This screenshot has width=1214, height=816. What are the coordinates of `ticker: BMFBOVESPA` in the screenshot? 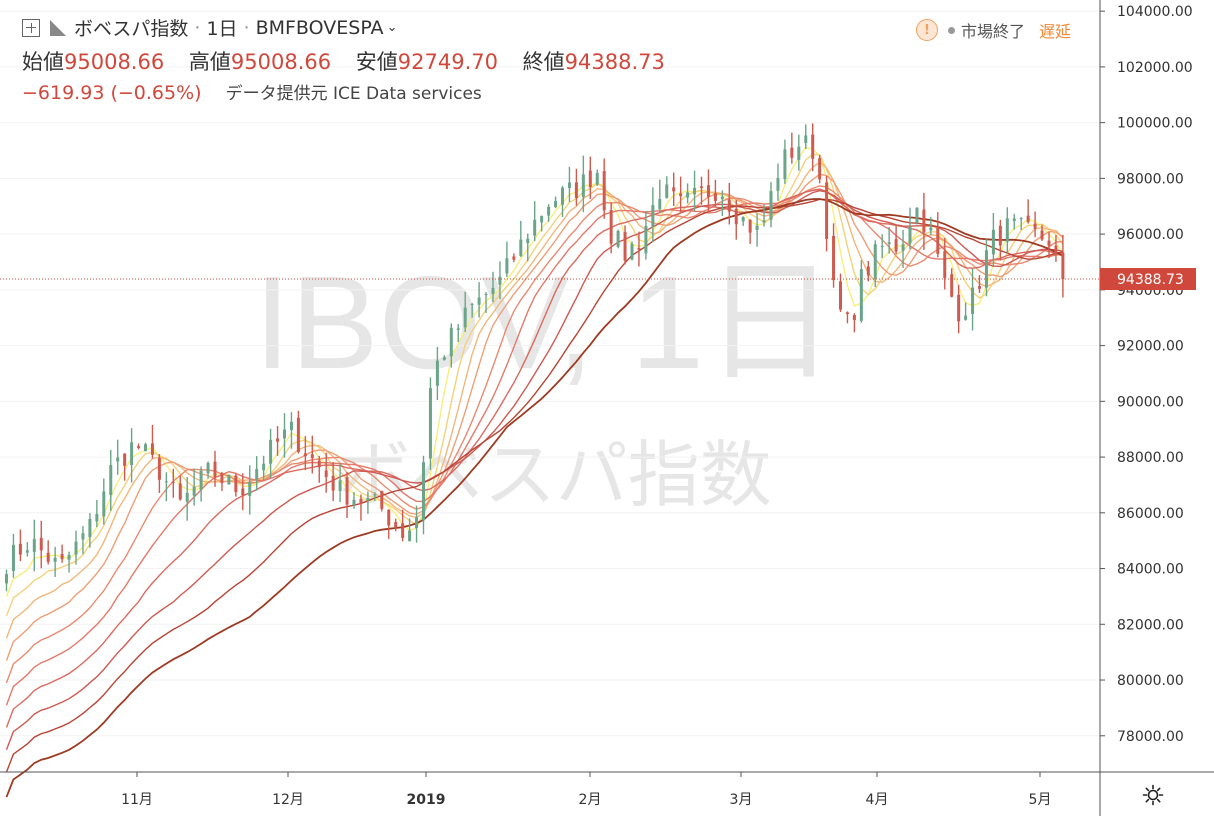 It's located at (319, 27).